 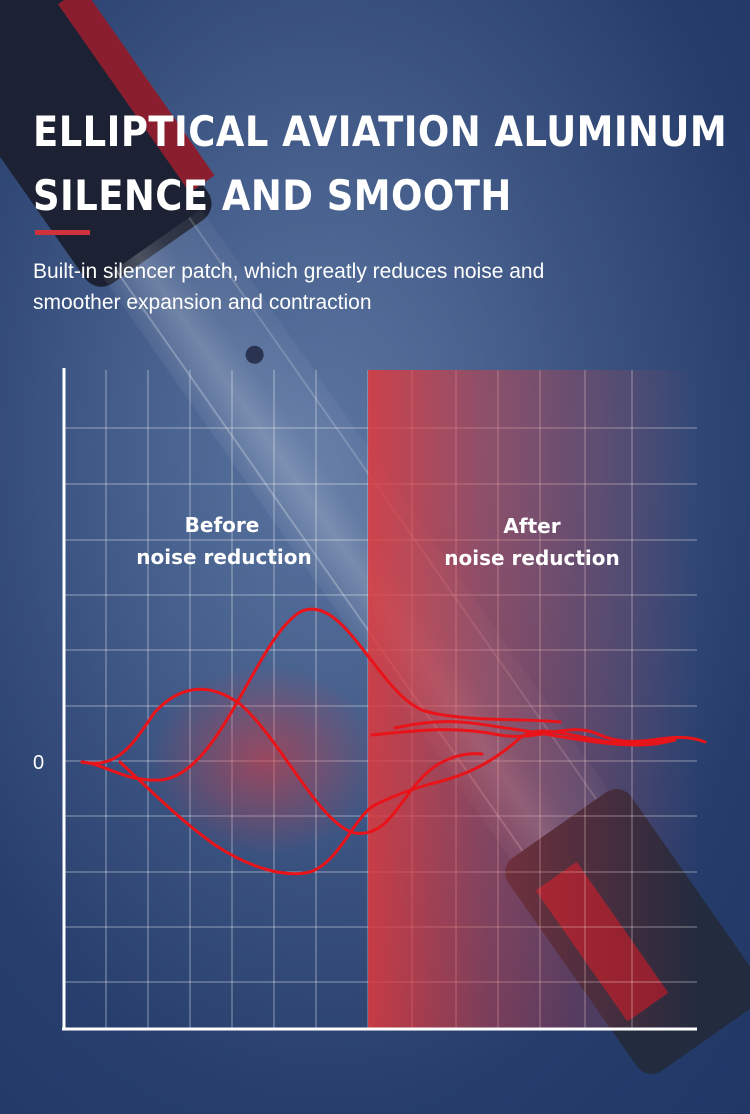 What do you see at coordinates (202, 302) in the screenshot?
I see `description-line-2: smoother expansion and contraction` at bounding box center [202, 302].